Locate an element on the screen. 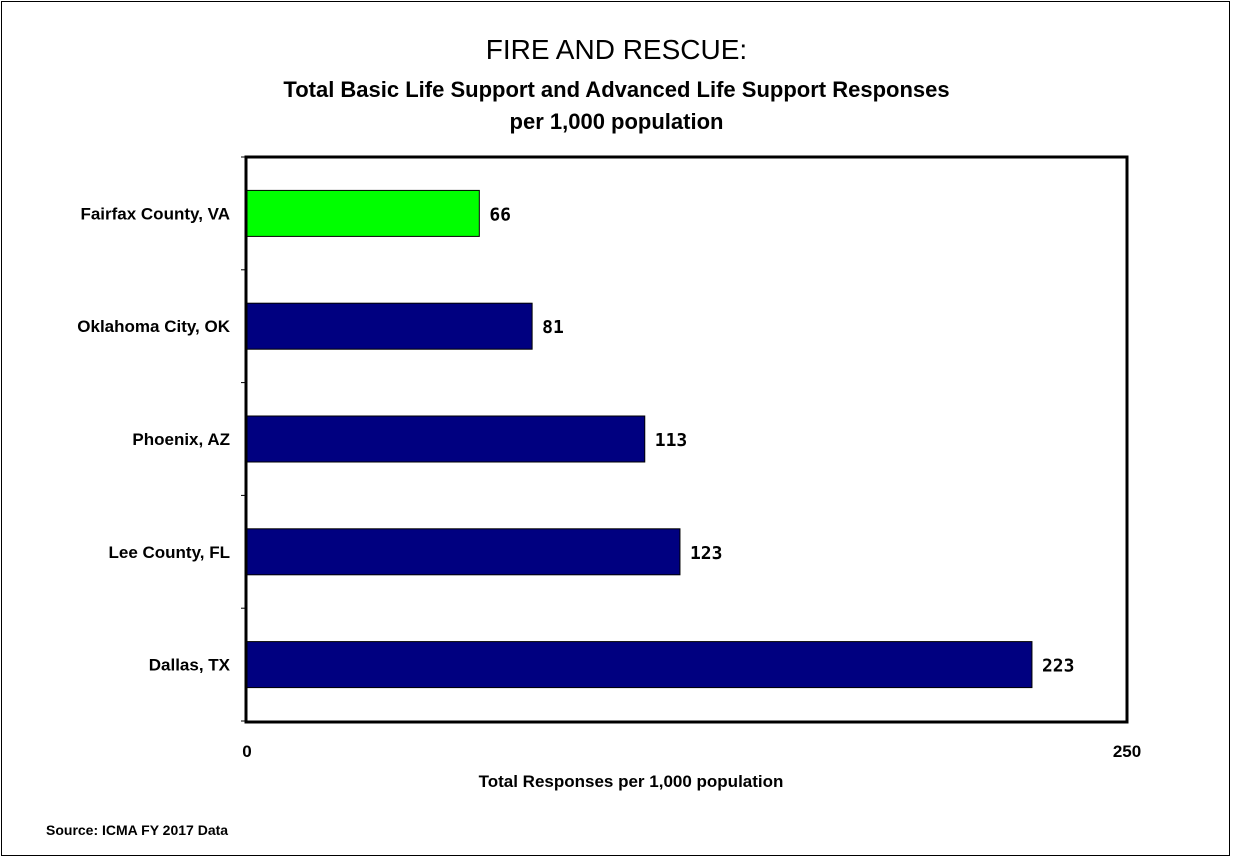 The image size is (1233, 859). x-axis-title: Total Responses per 1,000 population is located at coordinates (631, 781).